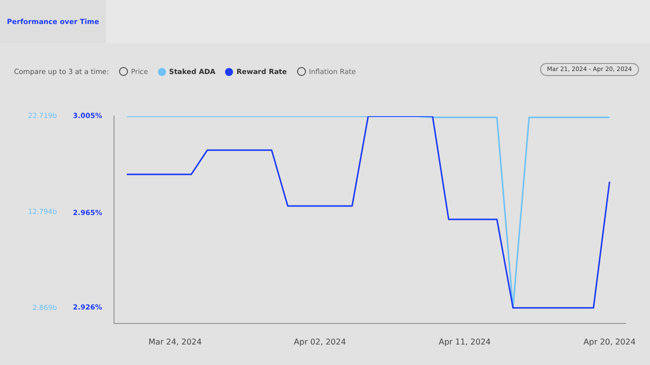 This screenshot has width=650, height=365. What do you see at coordinates (175, 341) in the screenshot?
I see `x-tick-label: Mar 24, 2024` at bounding box center [175, 341].